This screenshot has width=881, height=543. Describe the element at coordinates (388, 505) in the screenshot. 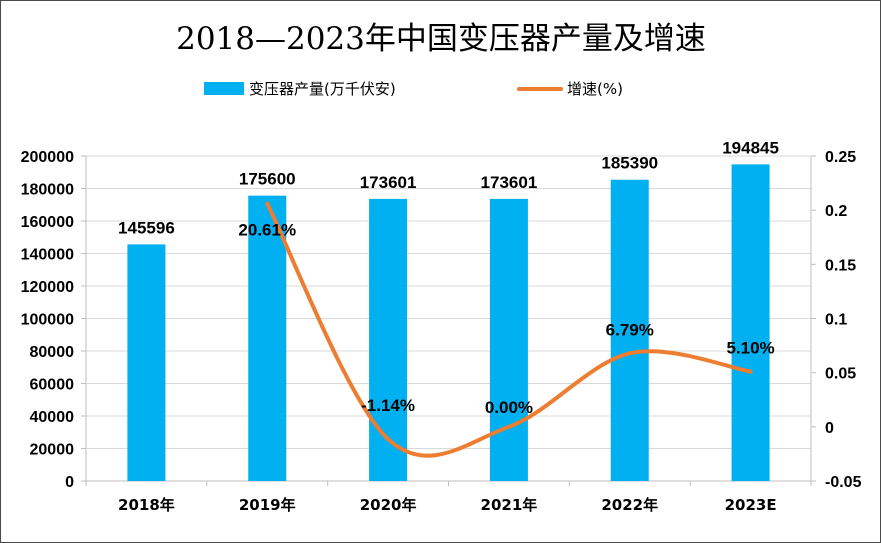

I see `x-tick-label: 2020年` at that location.